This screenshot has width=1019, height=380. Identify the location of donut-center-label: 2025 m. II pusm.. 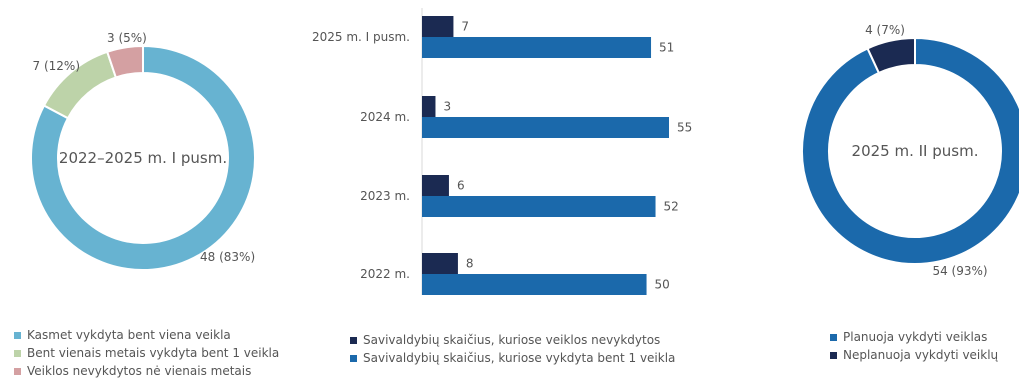
(915, 151).